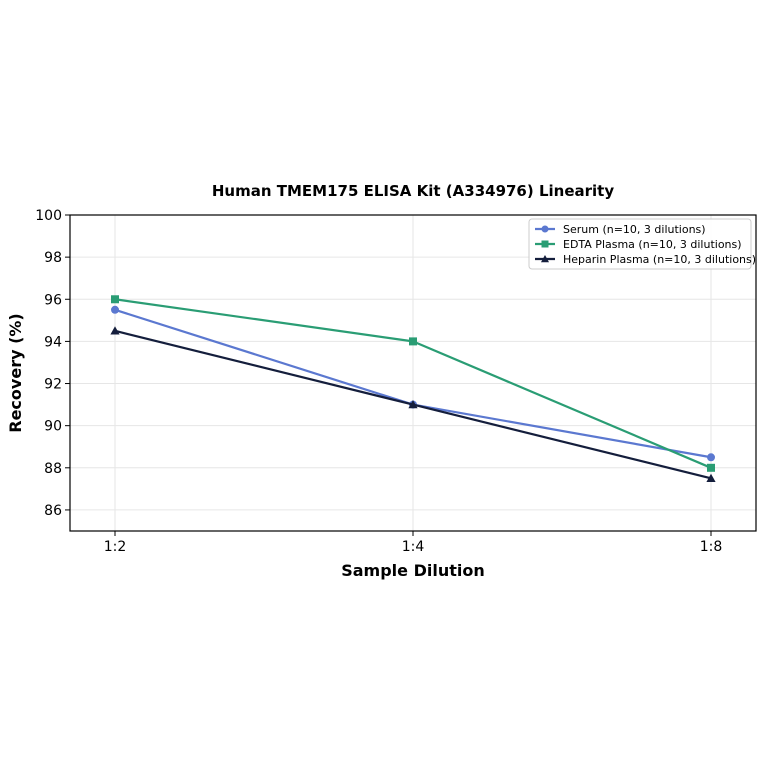 The height and width of the screenshot is (764, 764). I want to click on legend-label: Serum (n=10, 3 dilutions), so click(634, 229).